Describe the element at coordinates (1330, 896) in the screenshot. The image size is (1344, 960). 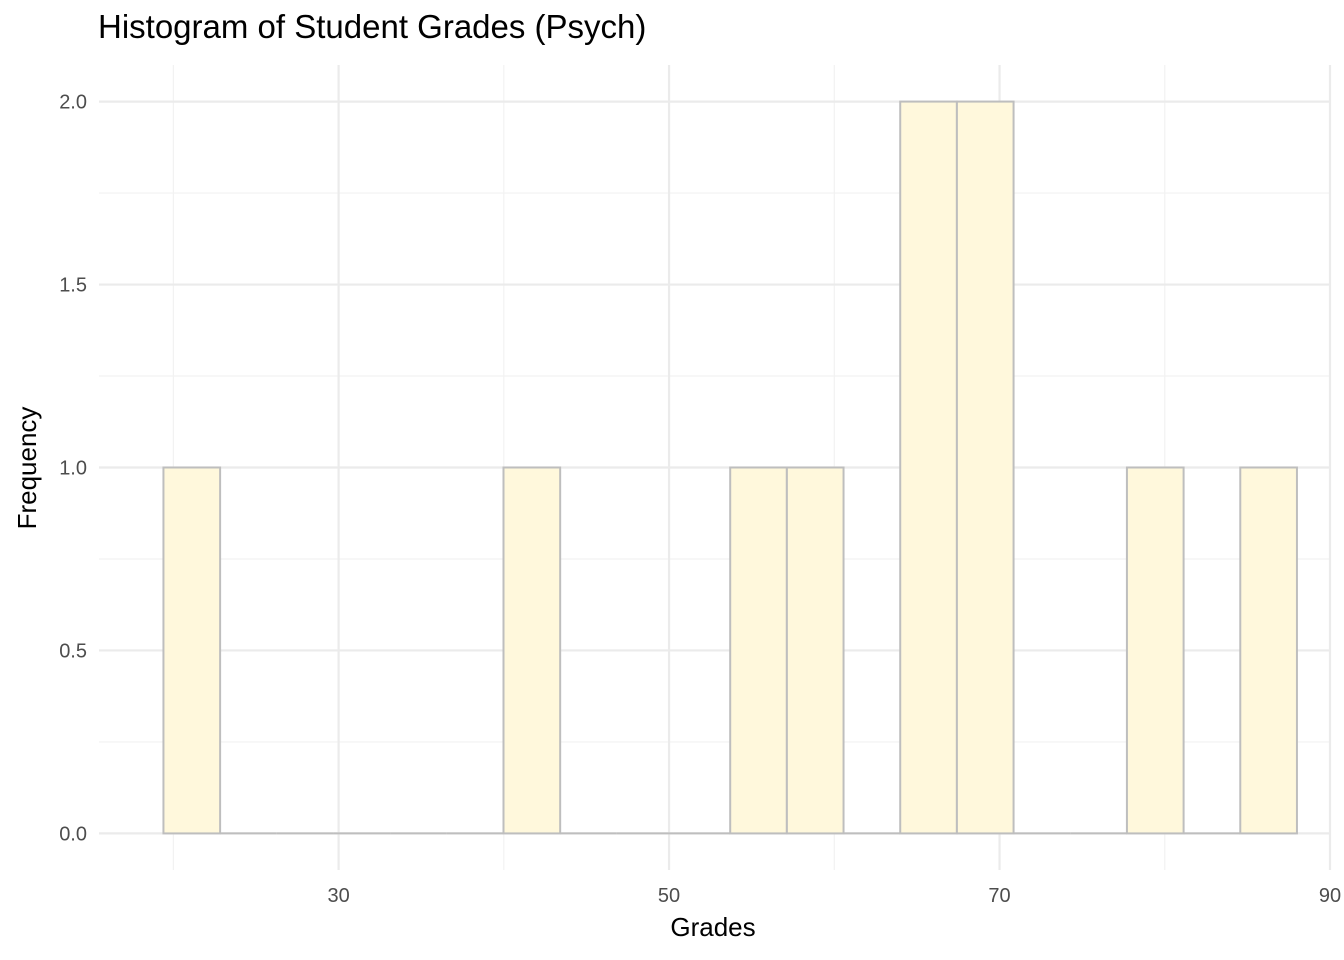
I see `x-tick-label: 90` at that location.